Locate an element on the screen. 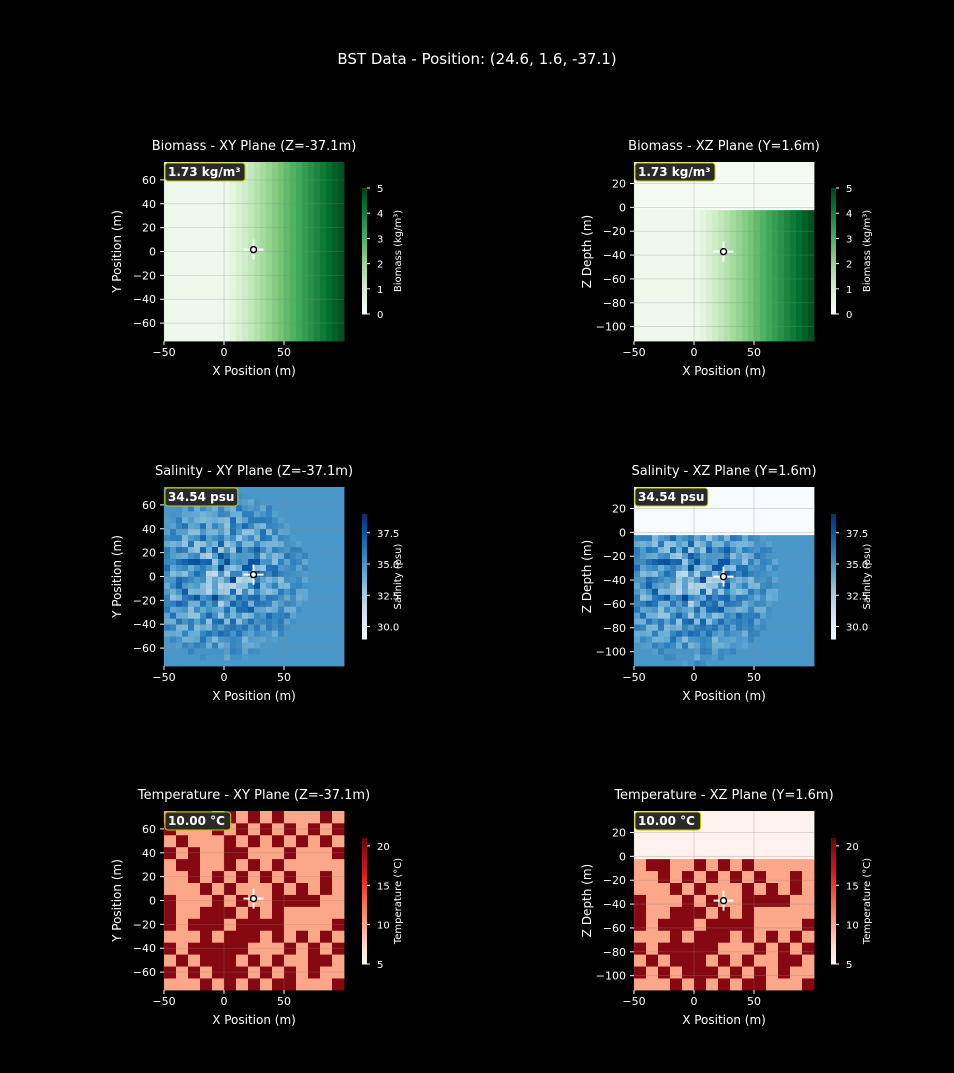 The width and height of the screenshot is (954, 1073). colorbar-tick-label: 35.0 is located at coordinates (388, 565).